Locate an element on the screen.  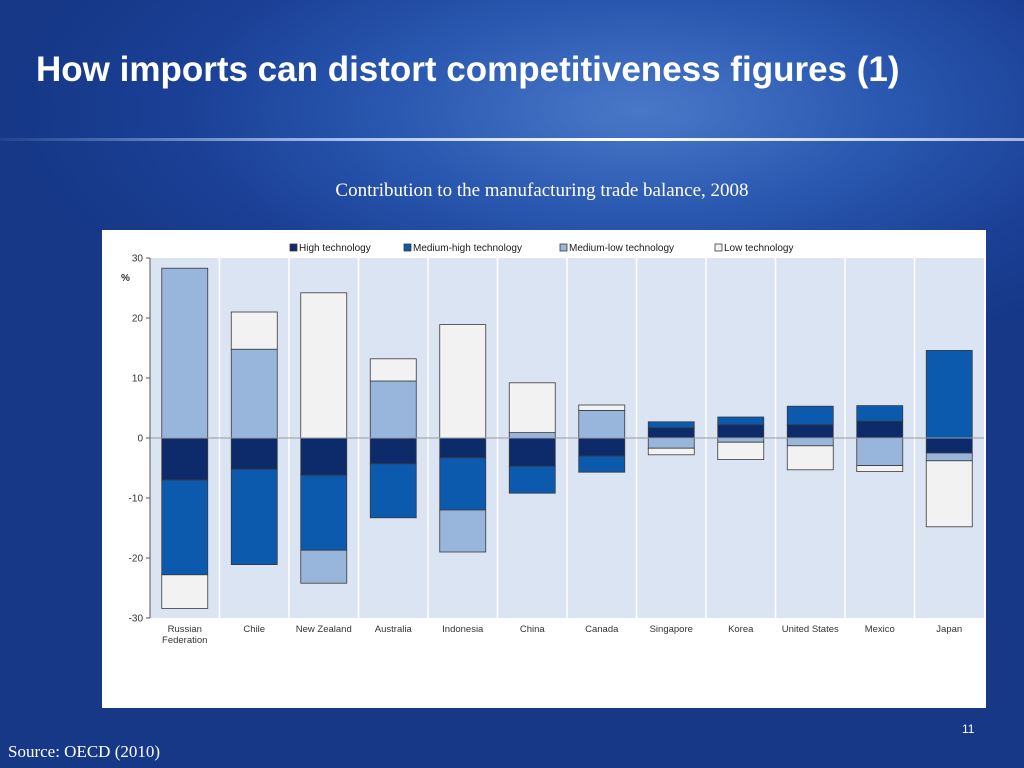
y-tick-label: 0 is located at coordinates (140, 439).